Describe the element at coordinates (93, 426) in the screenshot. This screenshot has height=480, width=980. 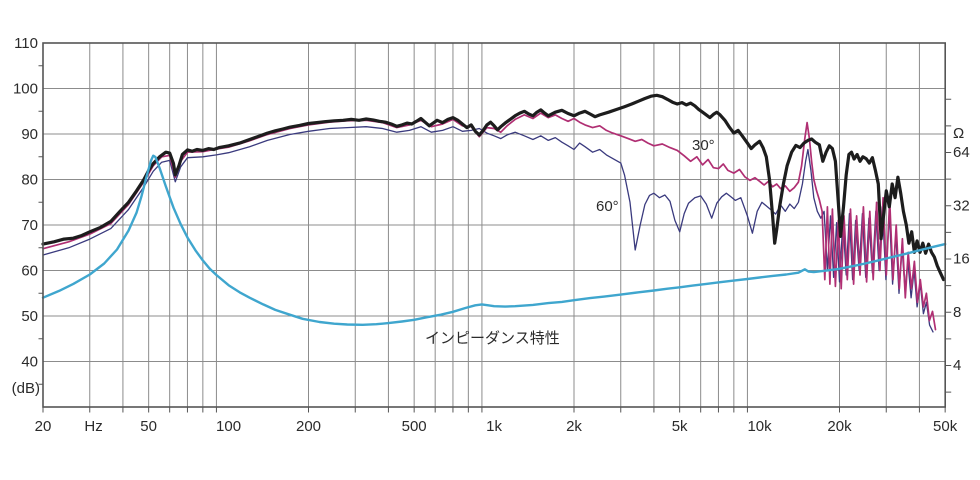
I see `x-axis-tick-label: Hz` at that location.